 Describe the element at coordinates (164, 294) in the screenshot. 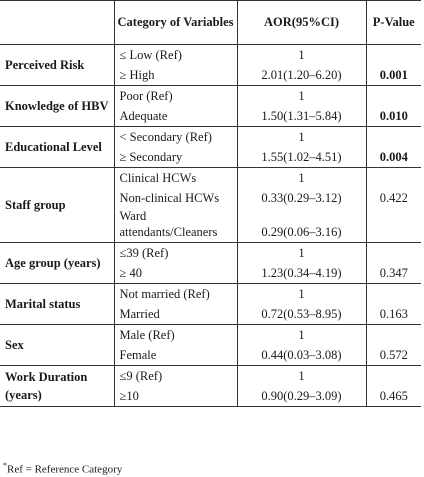

I see `category-label: Not married (Ref)` at that location.